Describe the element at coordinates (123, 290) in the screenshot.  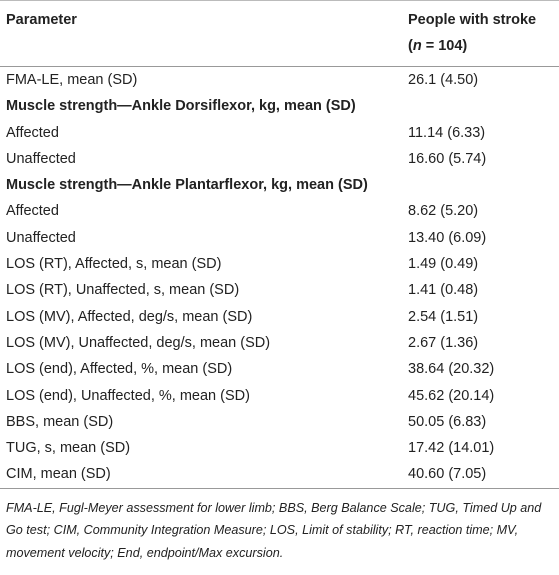
I see `label-cell: LOS (RT), Unaffected, s, mean (SD)` at that location.